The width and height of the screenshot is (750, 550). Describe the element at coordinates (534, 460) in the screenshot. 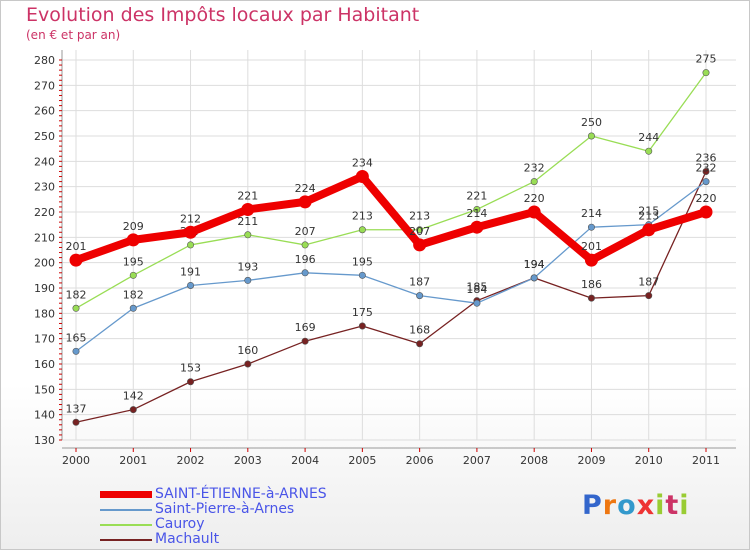

I see `x-tick-label: 2008` at that location.